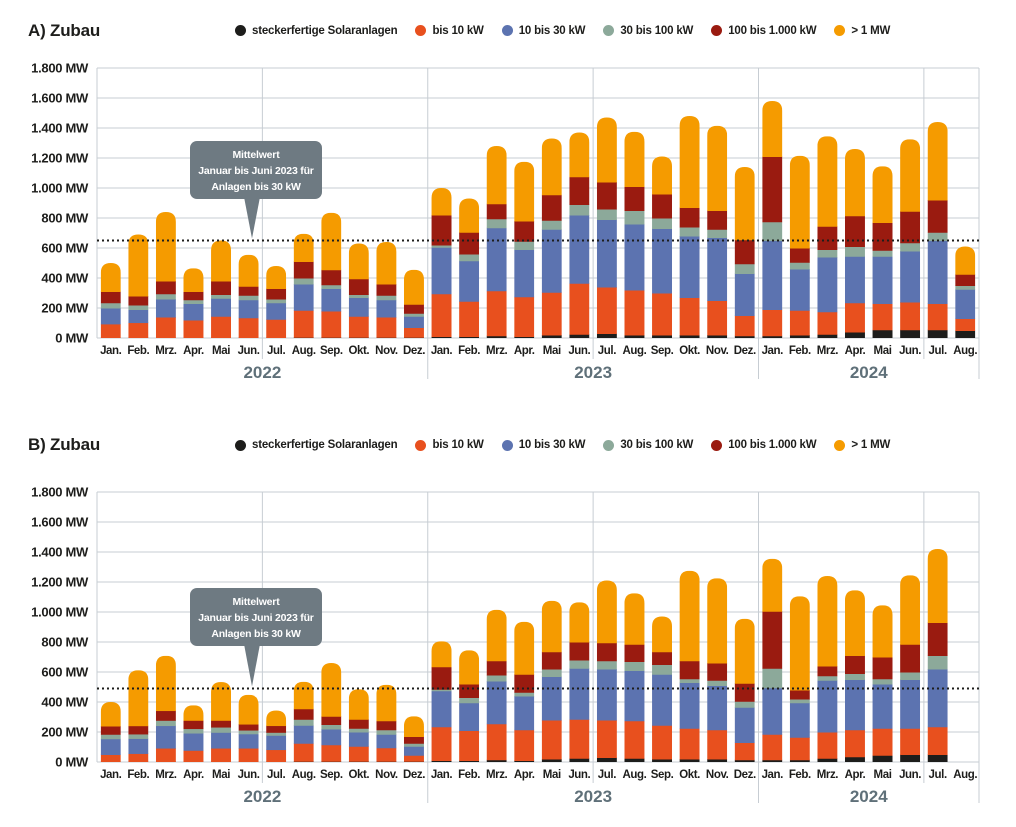  Describe the element at coordinates (689, 666) in the screenshot. I see `bar-2023-Okt` at that location.